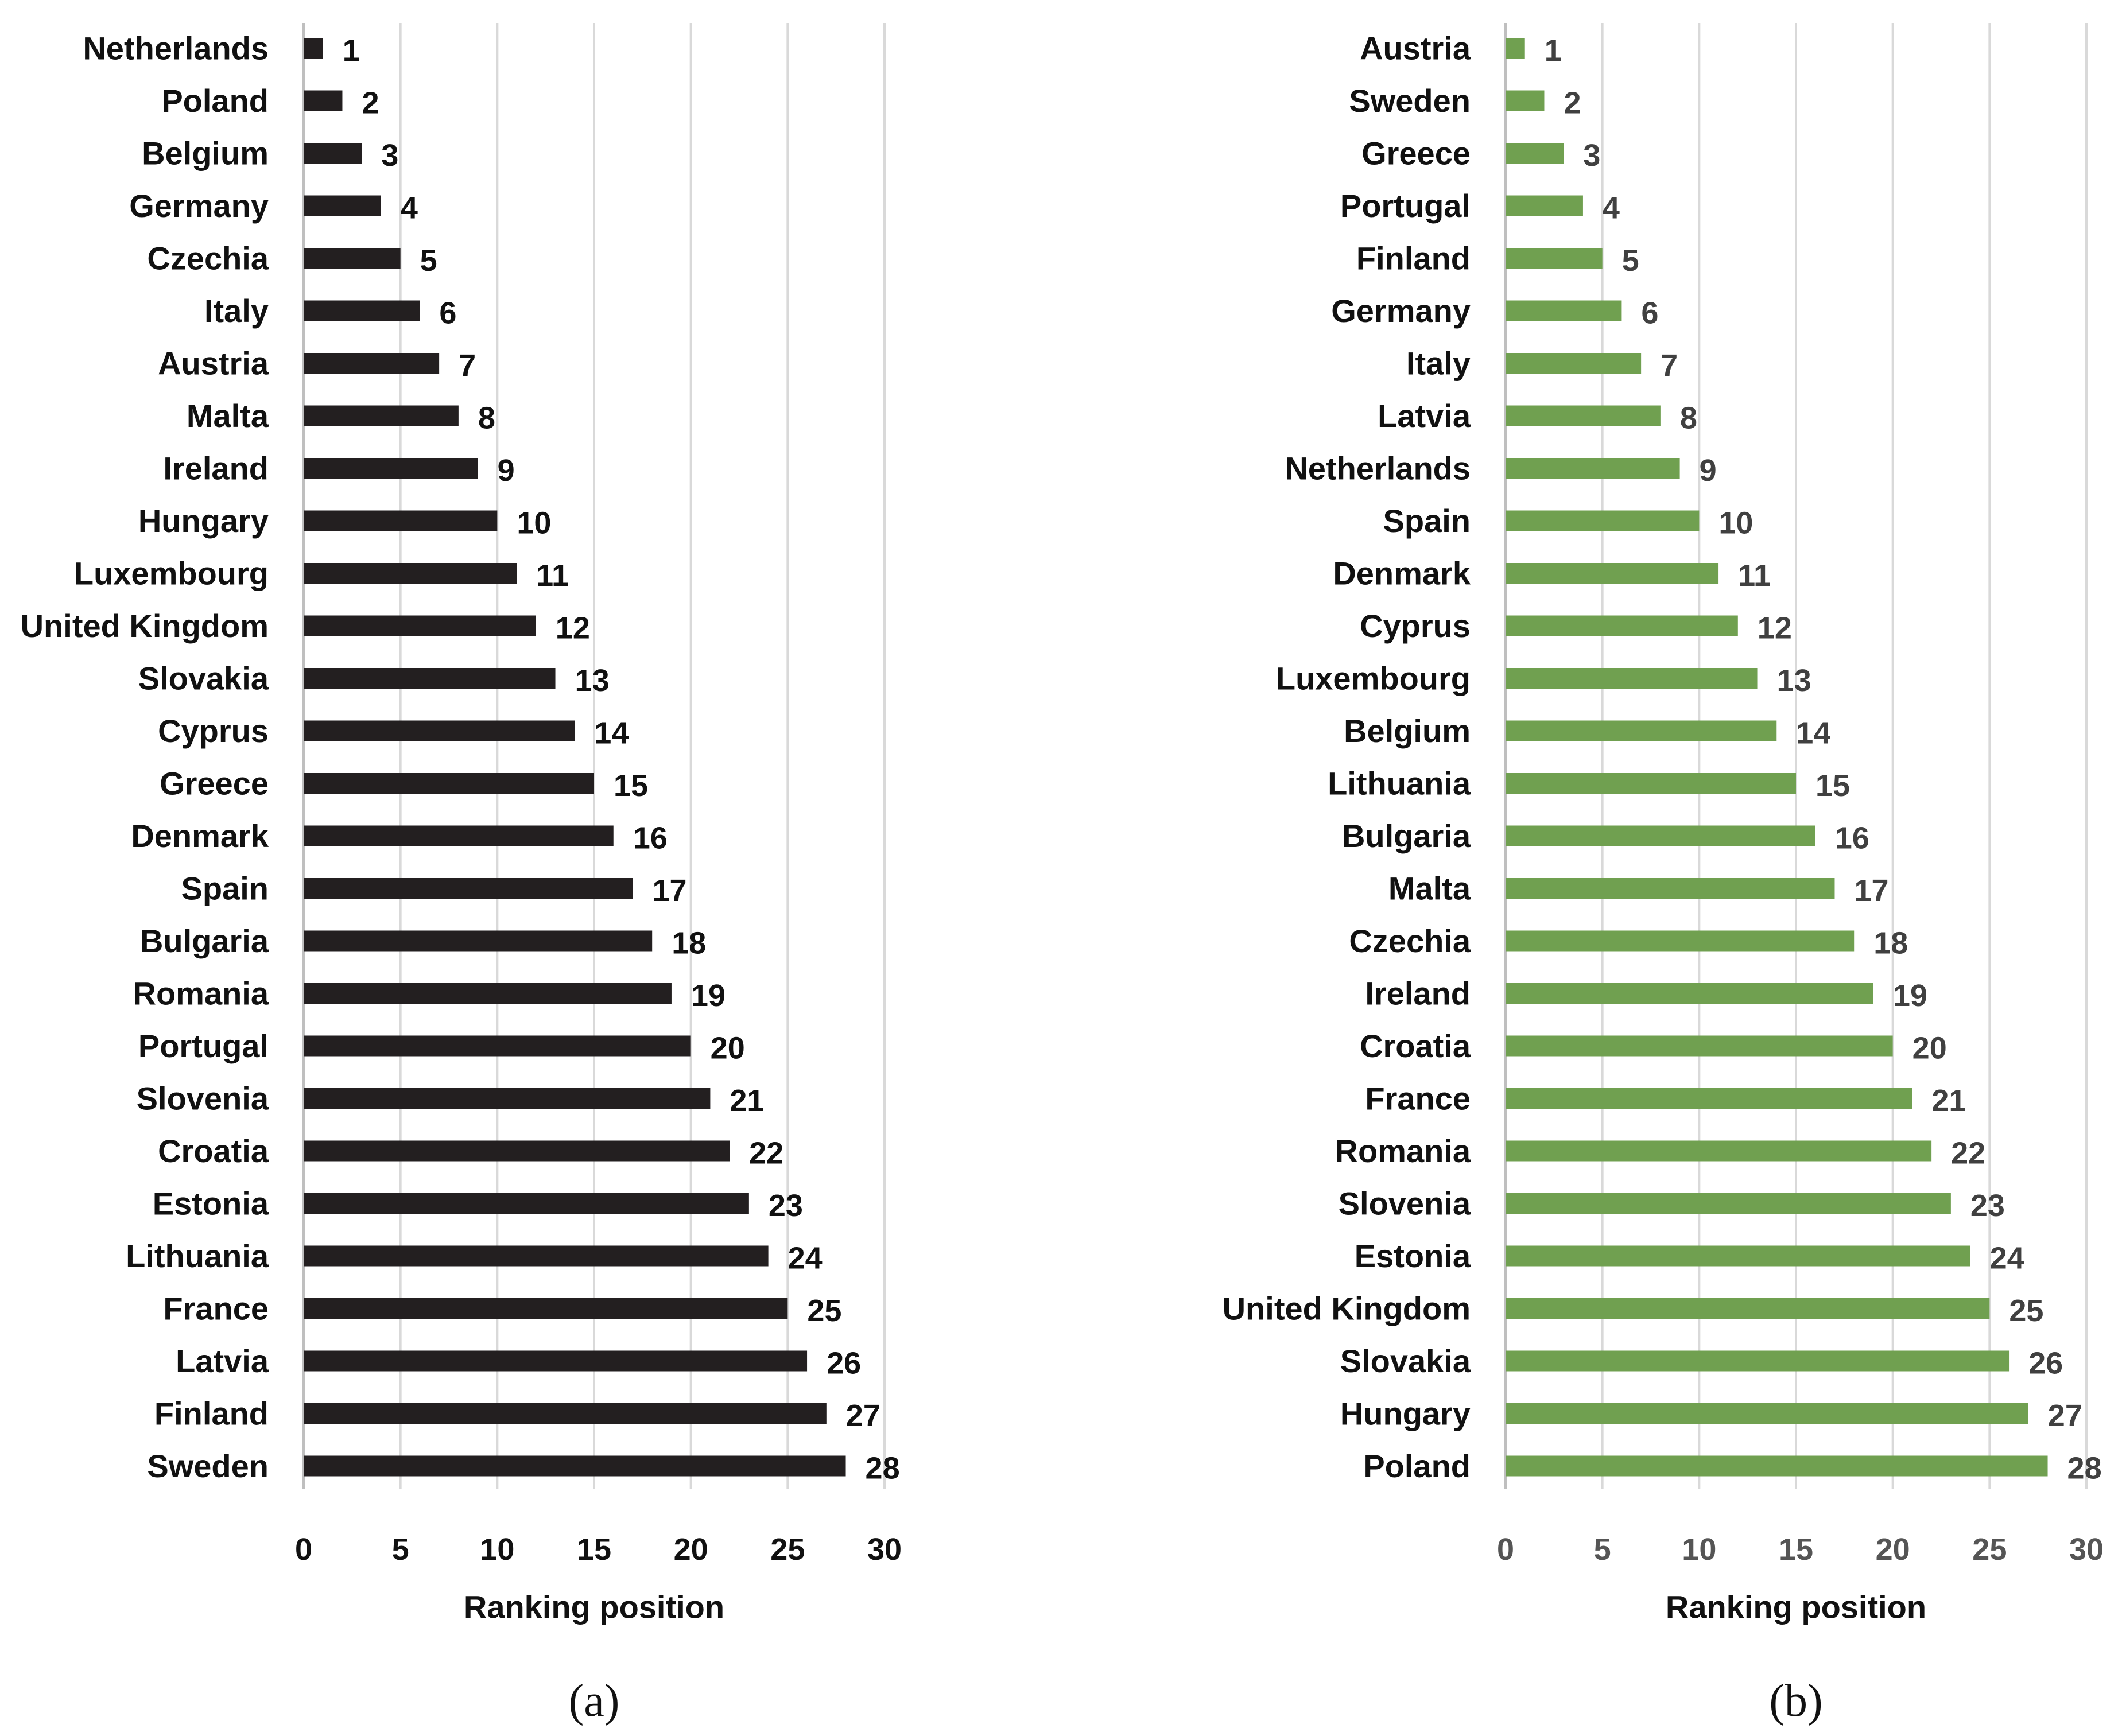 The image size is (2122, 1736). I want to click on panel-b-data-label: 2, so click(1572, 103).